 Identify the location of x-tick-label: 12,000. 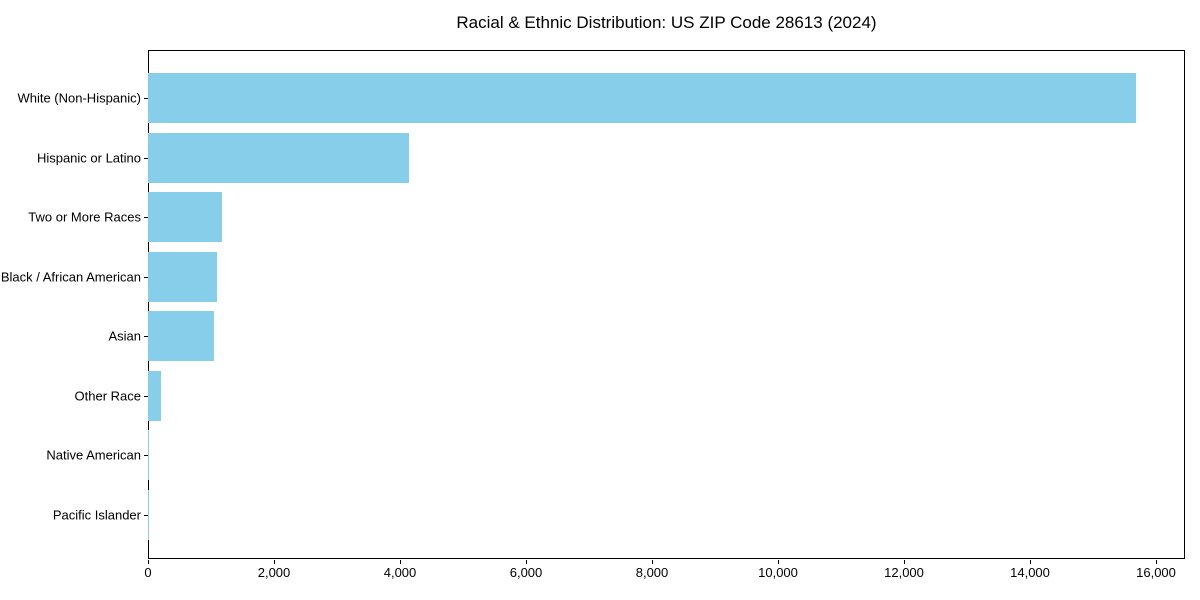
(904, 572).